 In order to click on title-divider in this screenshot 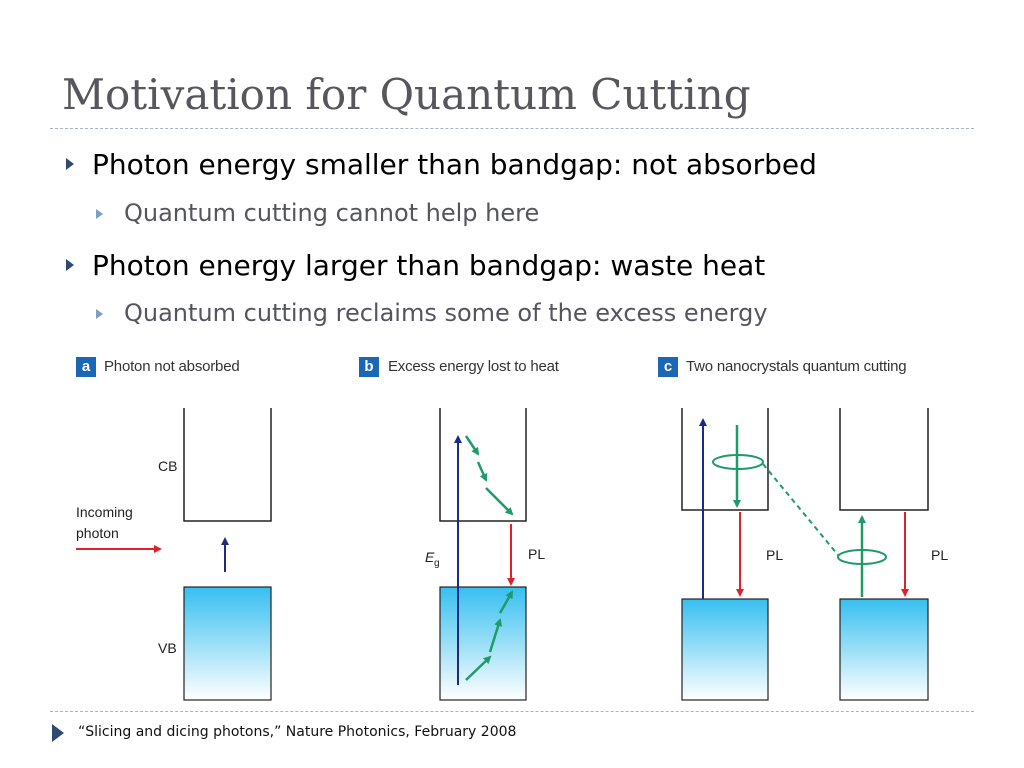, I will do `click(512, 128)`.